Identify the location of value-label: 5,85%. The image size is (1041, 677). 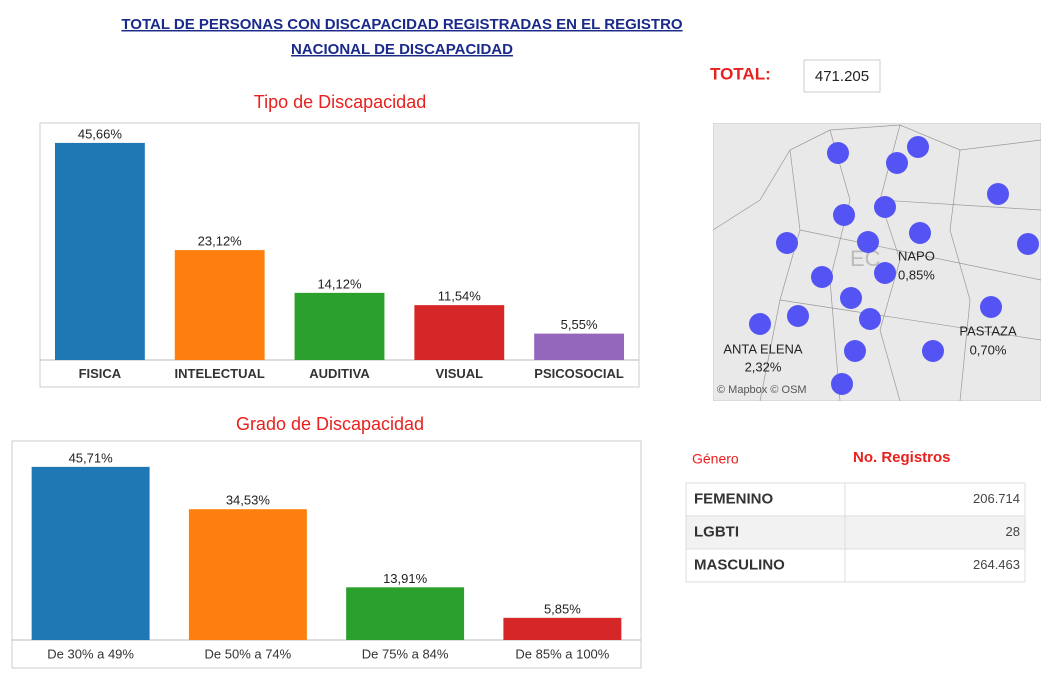
(562, 608).